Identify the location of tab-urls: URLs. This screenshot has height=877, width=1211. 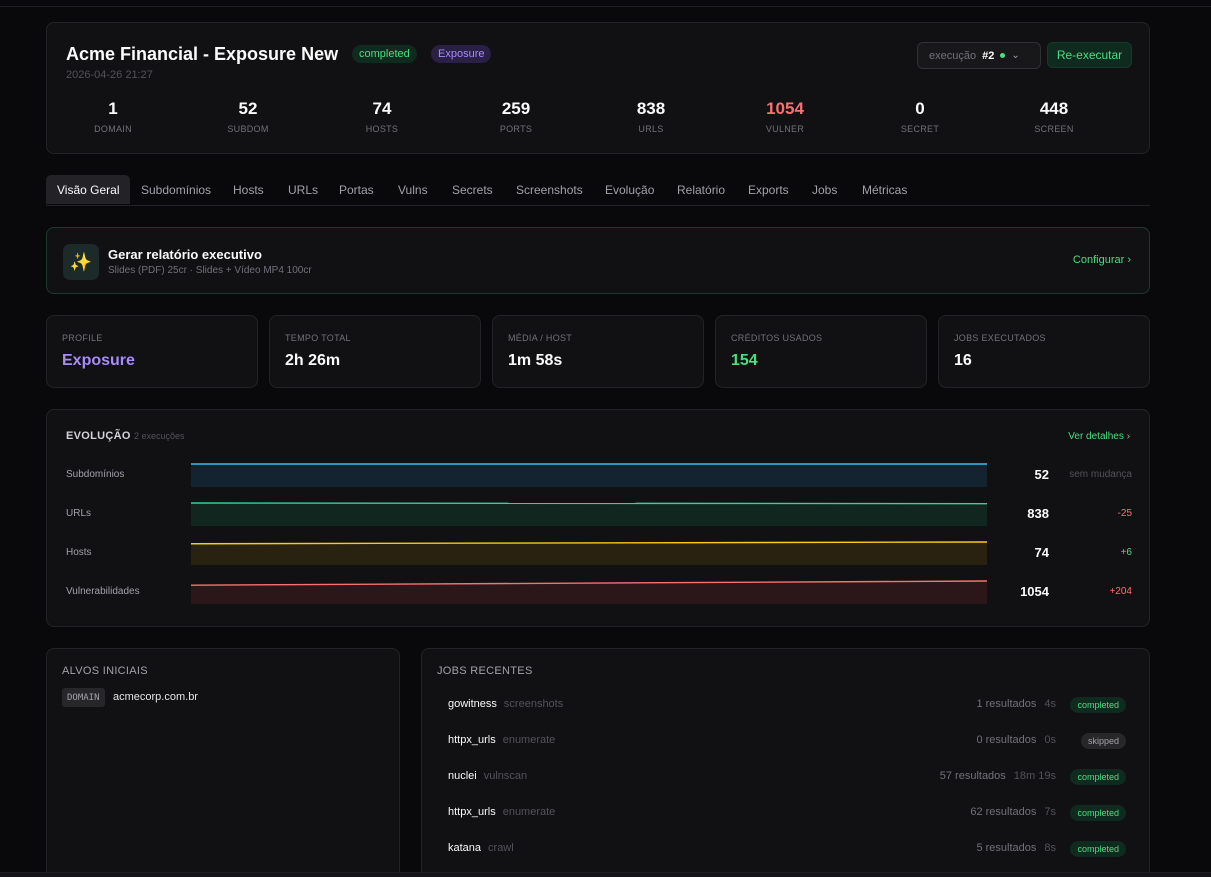
(303, 189).